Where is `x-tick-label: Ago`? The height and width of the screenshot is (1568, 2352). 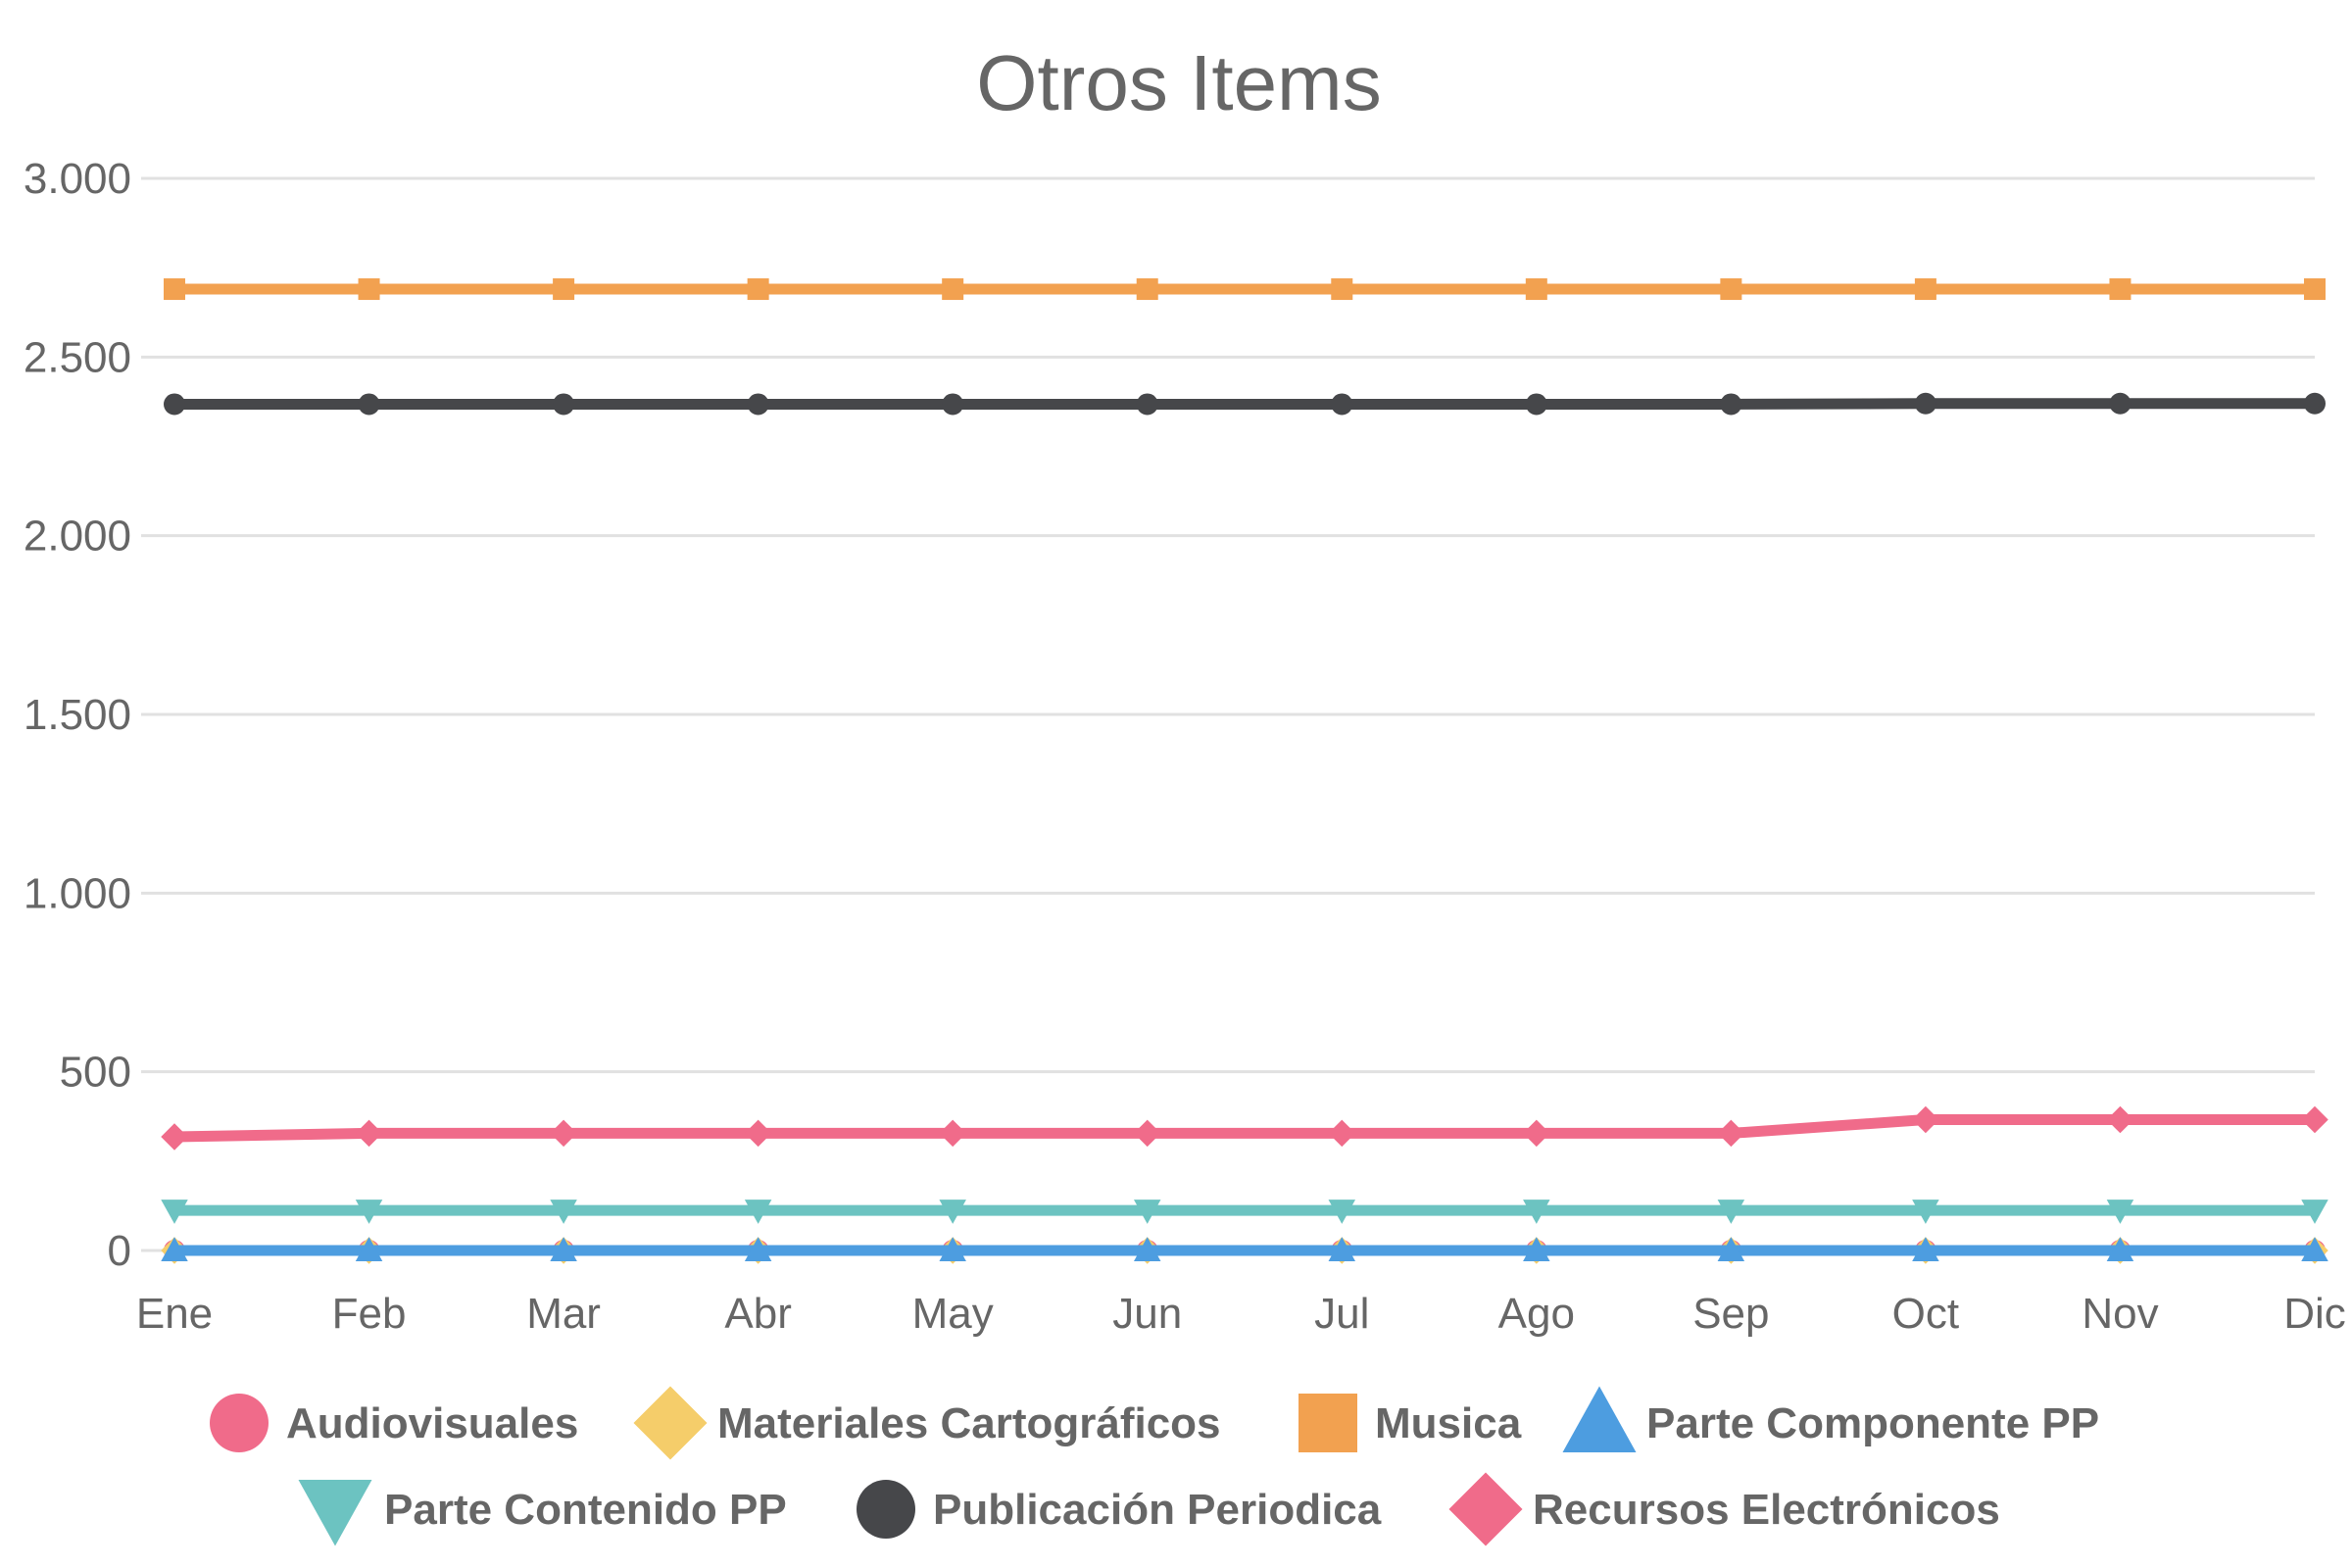
x-tick-label: Ago is located at coordinates (1536, 1314).